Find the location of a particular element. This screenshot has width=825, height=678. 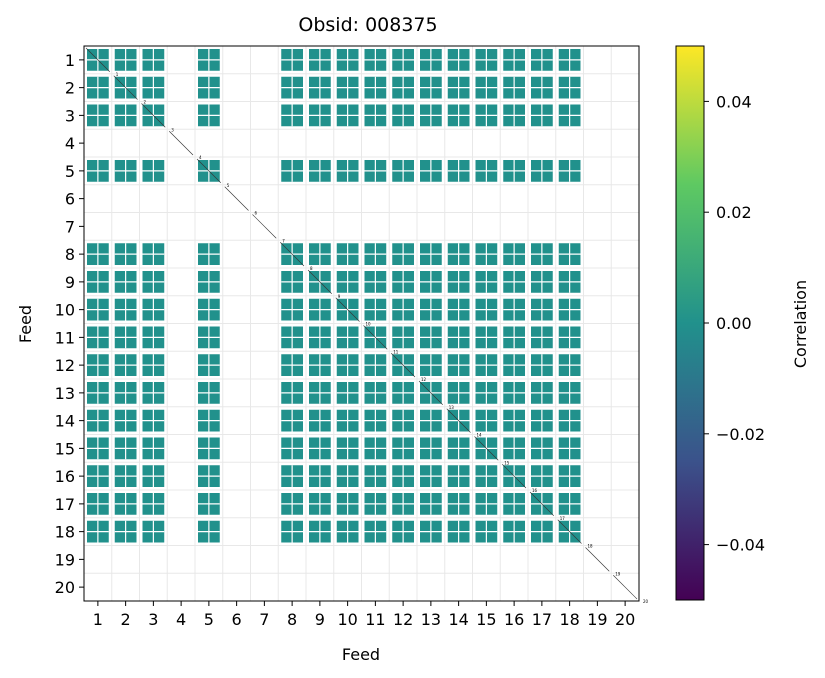

x-tick-label: 7 is located at coordinates (264, 619).